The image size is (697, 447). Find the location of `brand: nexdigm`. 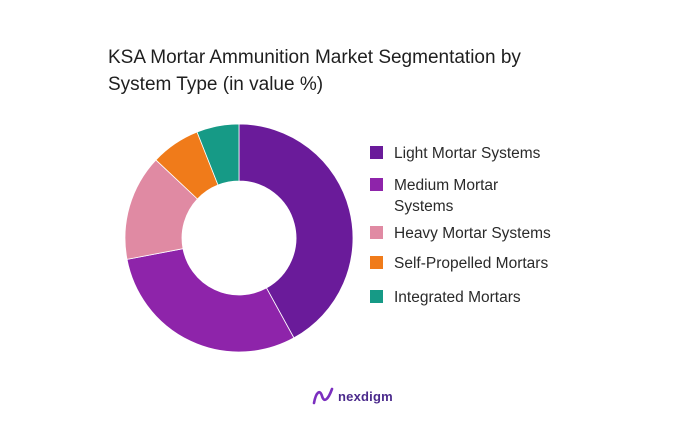

brand: nexdigm is located at coordinates (352, 396).